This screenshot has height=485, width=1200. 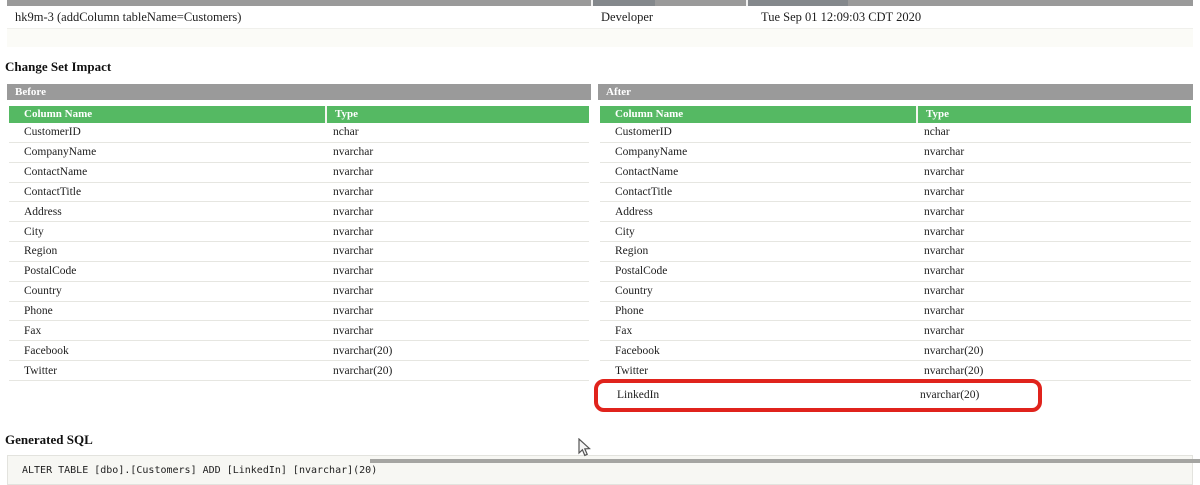 What do you see at coordinates (299, 114) in the screenshot?
I see `before-table-header: Column Name Type` at bounding box center [299, 114].